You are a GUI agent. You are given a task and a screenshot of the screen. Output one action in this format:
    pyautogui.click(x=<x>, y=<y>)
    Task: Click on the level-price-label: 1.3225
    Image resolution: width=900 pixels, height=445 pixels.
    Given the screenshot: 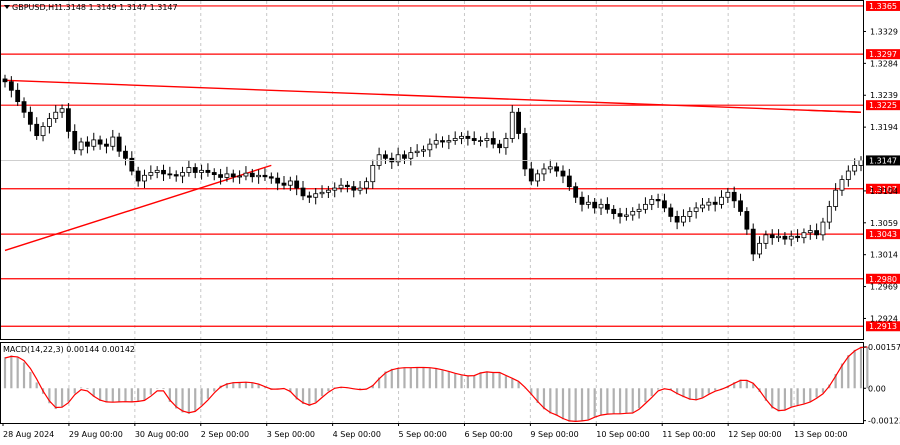 What is the action you would take?
    pyautogui.click(x=883, y=105)
    